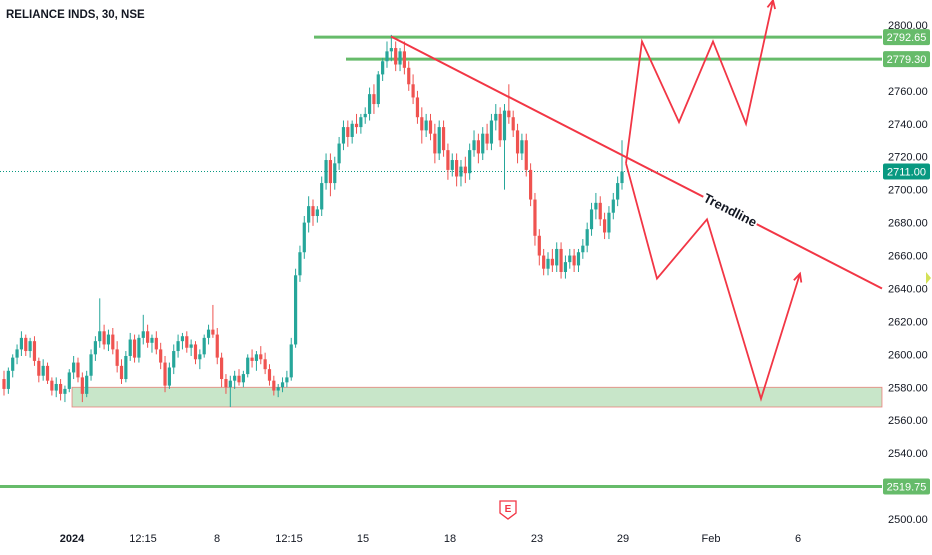  I want to click on x-axis-tick-label: 12:15, so click(289, 539).